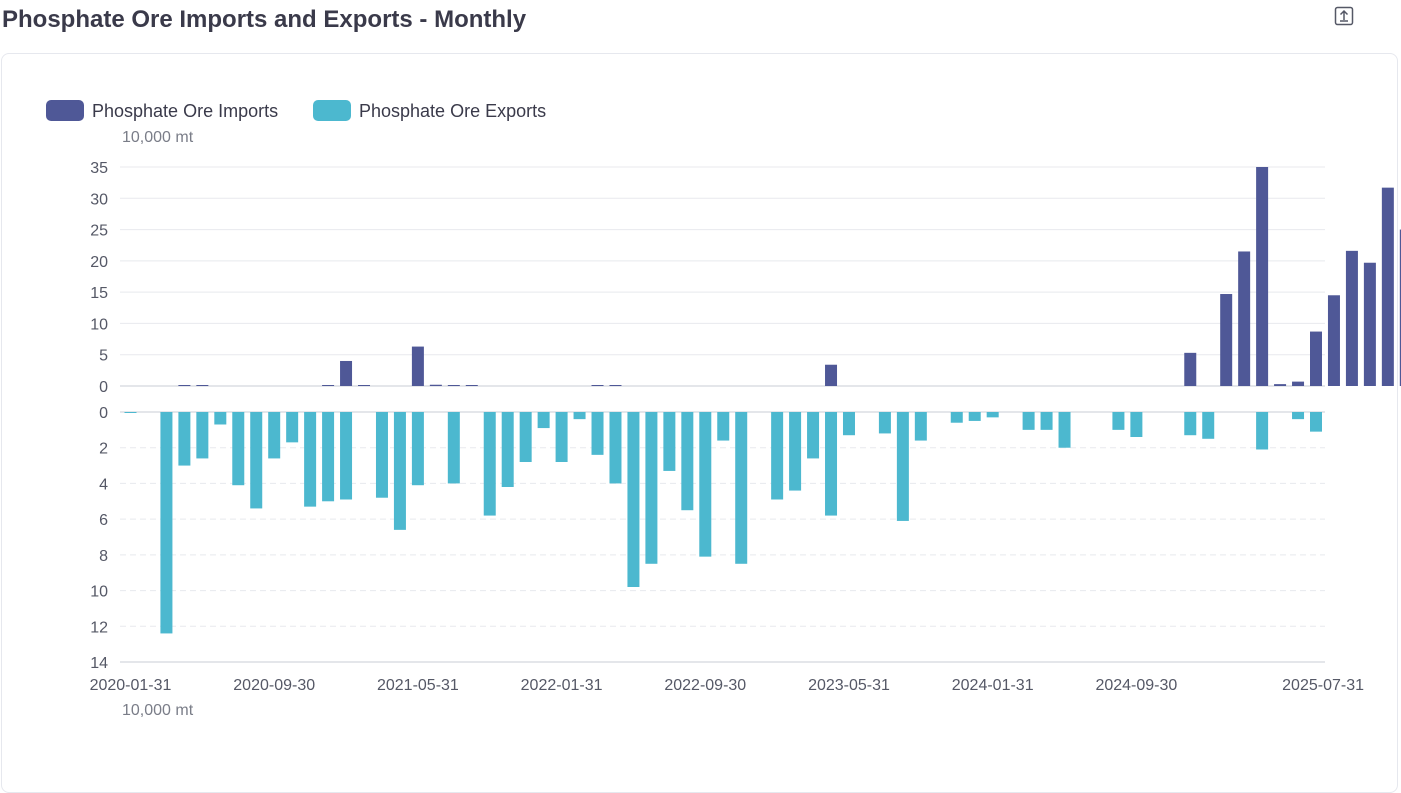  I want to click on bottom-y-tick-label: 14, so click(99, 663).